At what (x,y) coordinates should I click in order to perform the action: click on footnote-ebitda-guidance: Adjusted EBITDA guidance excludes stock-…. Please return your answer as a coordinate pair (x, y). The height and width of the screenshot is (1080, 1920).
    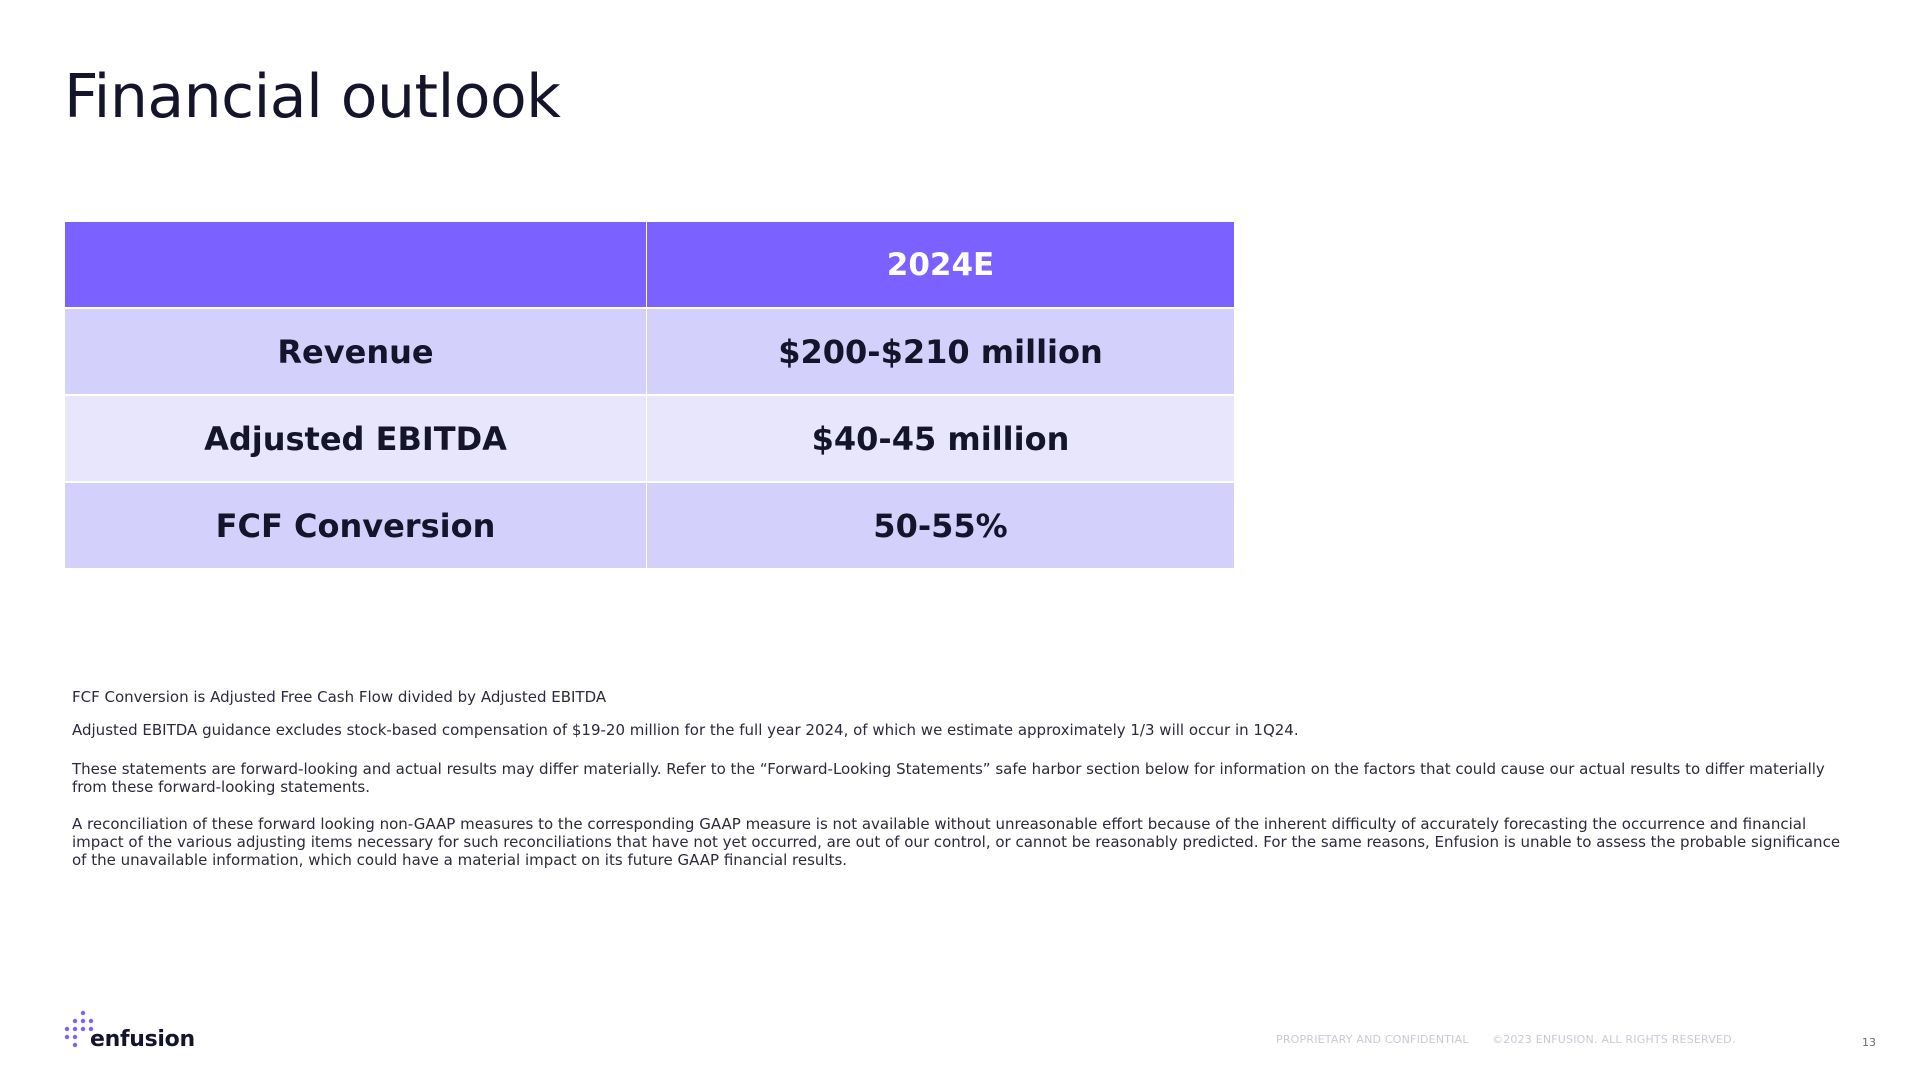
    Looking at the image, I should click on (685, 730).